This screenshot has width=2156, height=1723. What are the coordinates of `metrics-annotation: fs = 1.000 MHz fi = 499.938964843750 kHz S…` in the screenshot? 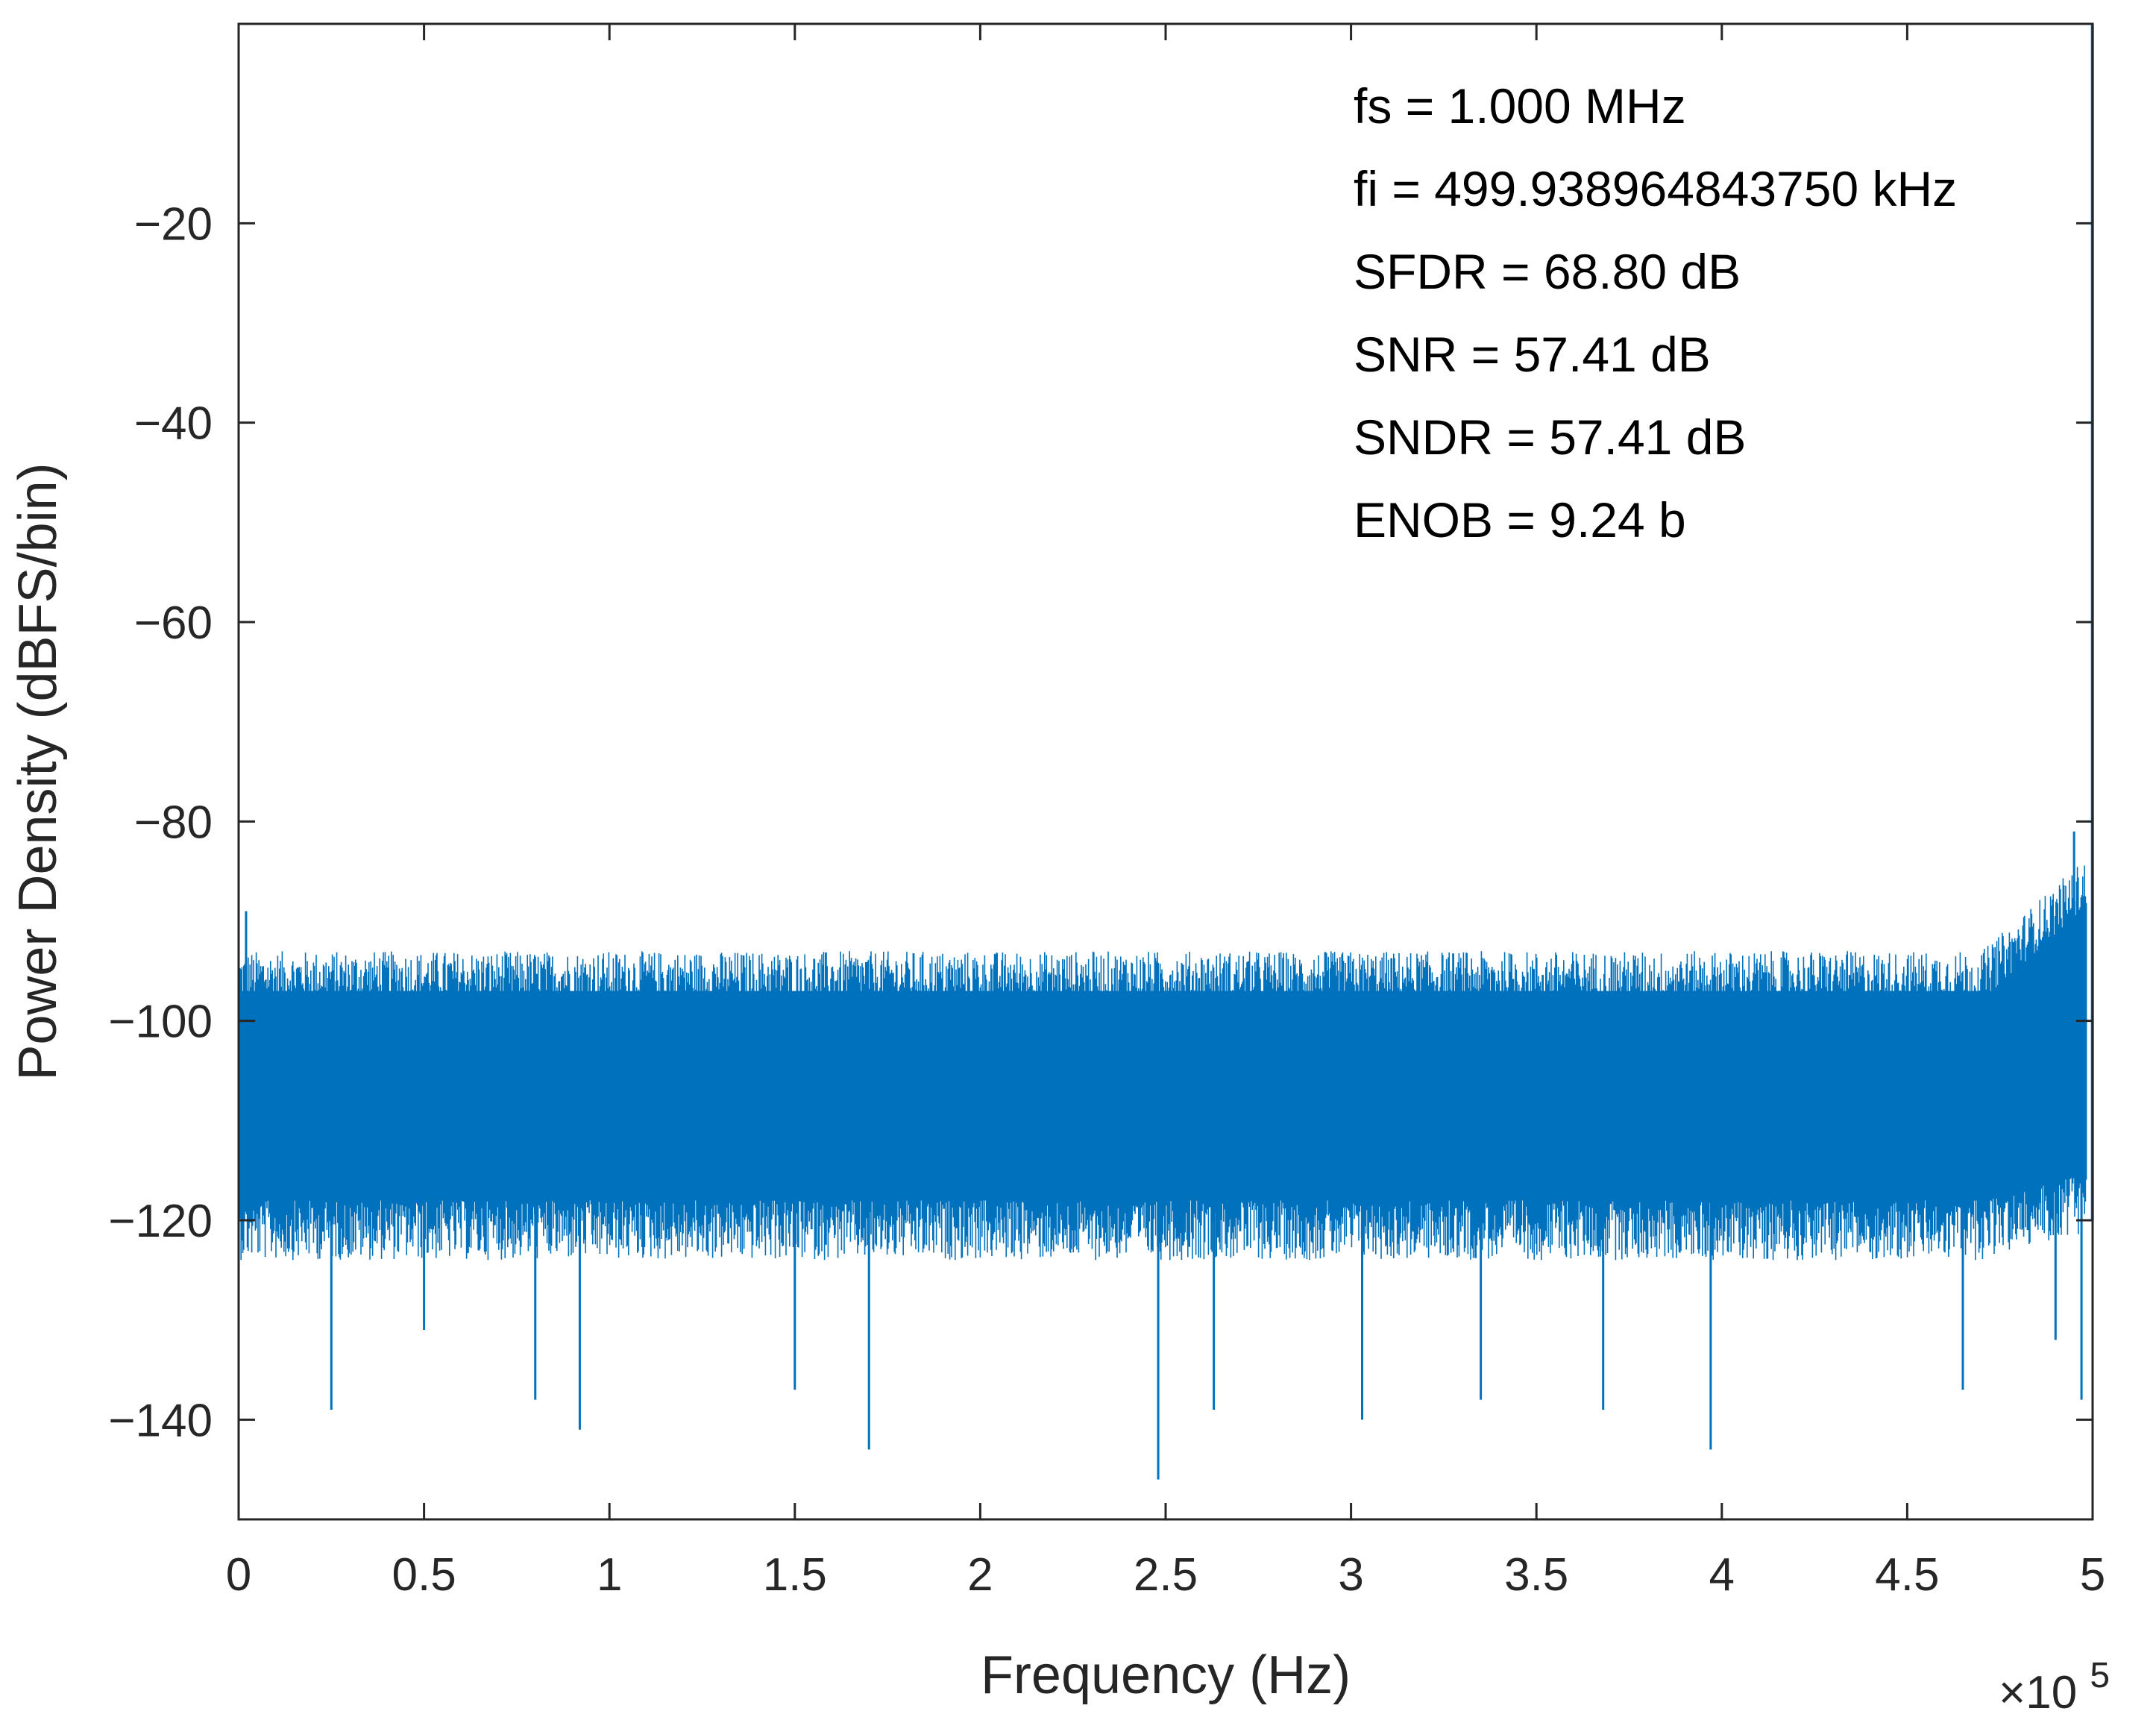 It's located at (1655, 312).